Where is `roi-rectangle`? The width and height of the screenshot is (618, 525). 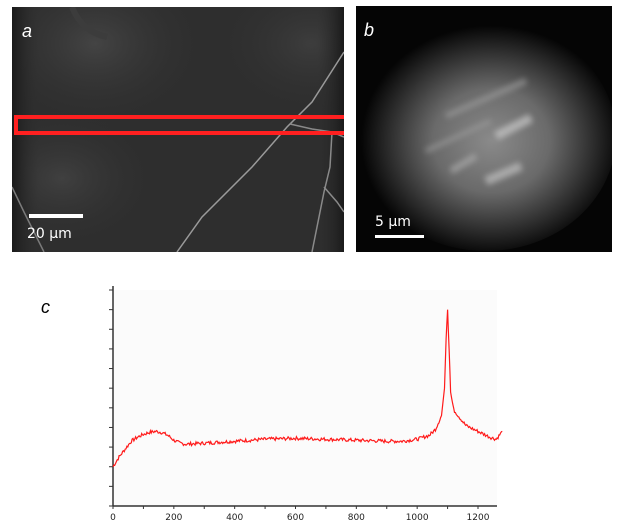 roi-rectangle is located at coordinates (179, 125).